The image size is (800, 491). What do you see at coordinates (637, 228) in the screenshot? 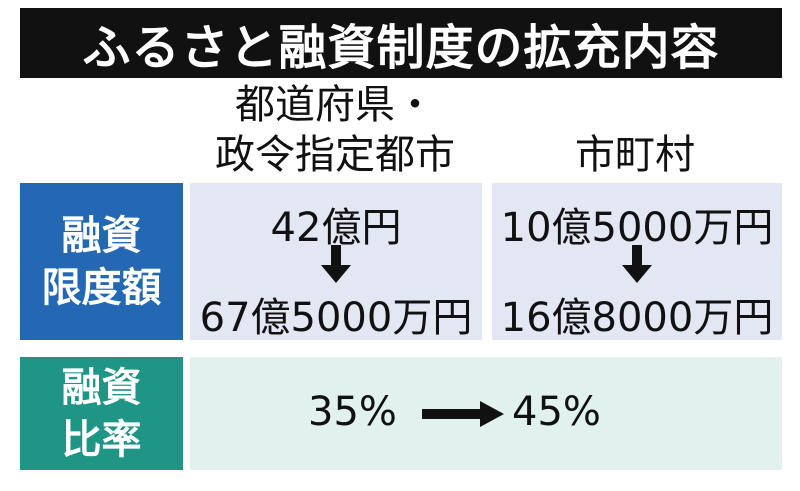
I see `before-value: 10億5000万円` at bounding box center [637, 228].